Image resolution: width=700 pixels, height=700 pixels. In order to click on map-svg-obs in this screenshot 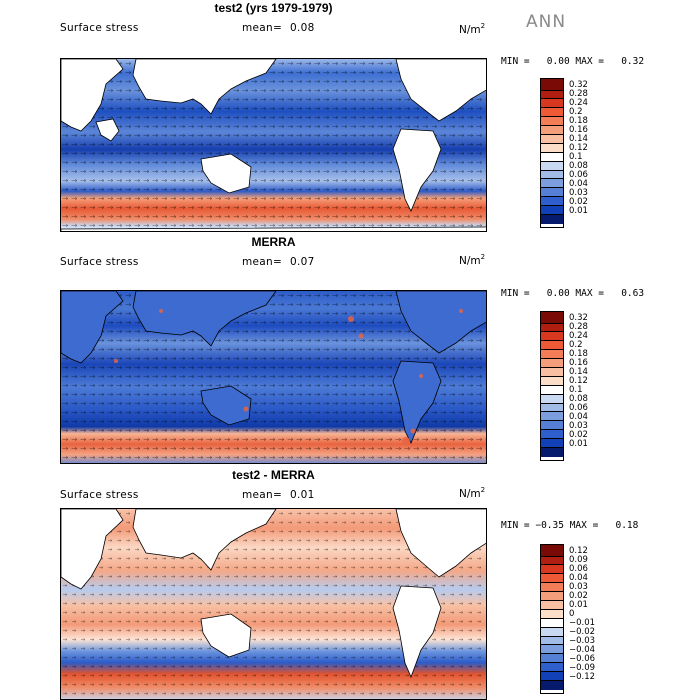, I will do `click(273, 377)`.